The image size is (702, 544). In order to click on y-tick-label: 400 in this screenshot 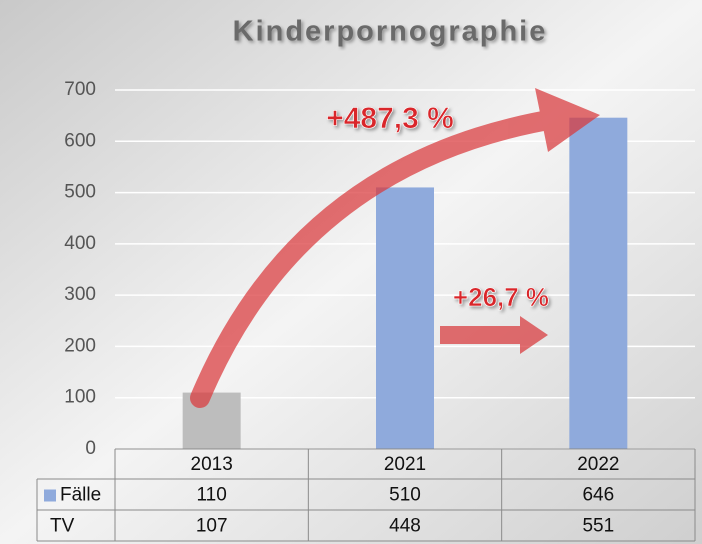, I will do `click(80, 243)`.